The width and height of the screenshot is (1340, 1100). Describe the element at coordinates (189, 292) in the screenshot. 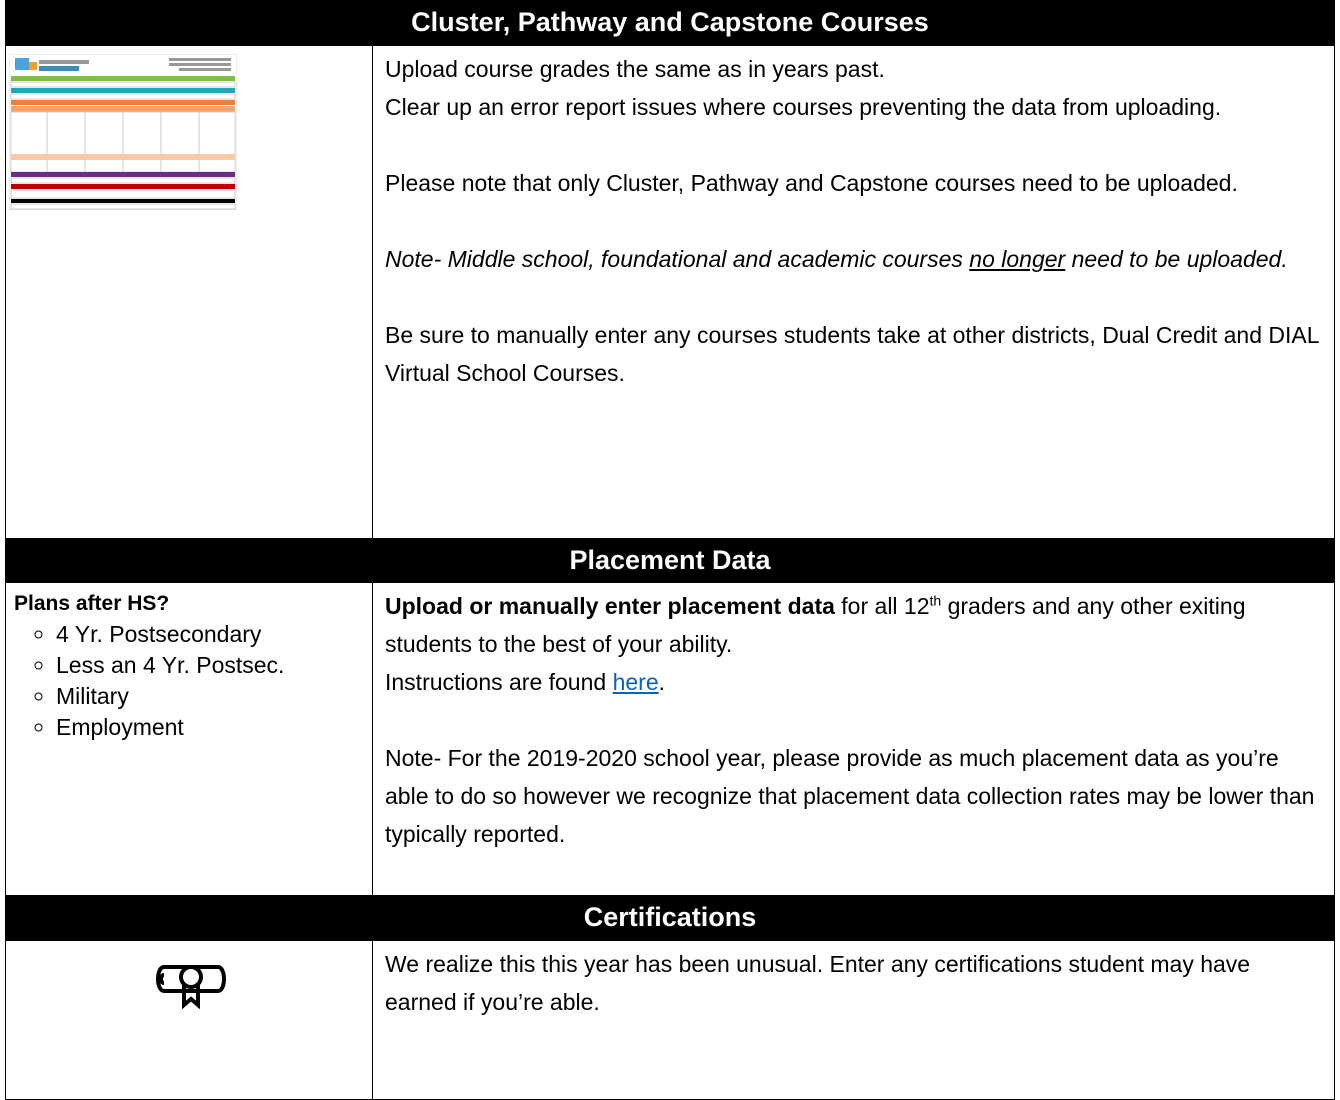

I see `thumbnail-cell` at that location.